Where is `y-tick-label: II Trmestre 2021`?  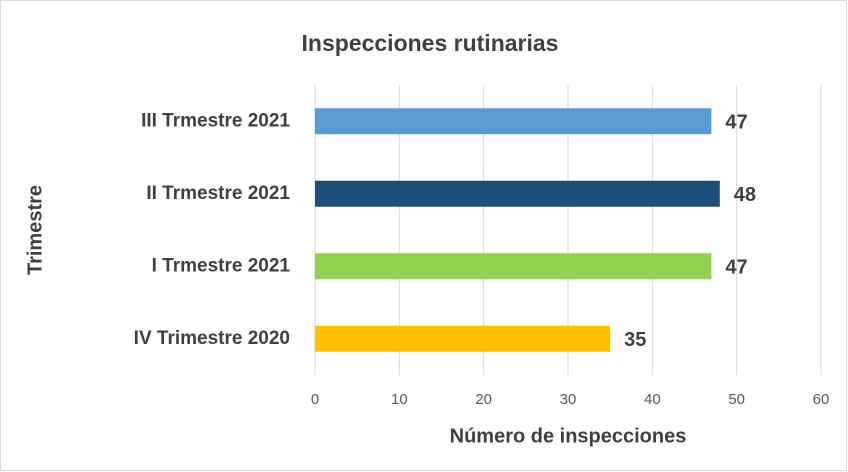 y-tick-label: II Trmestre 2021 is located at coordinates (218, 193).